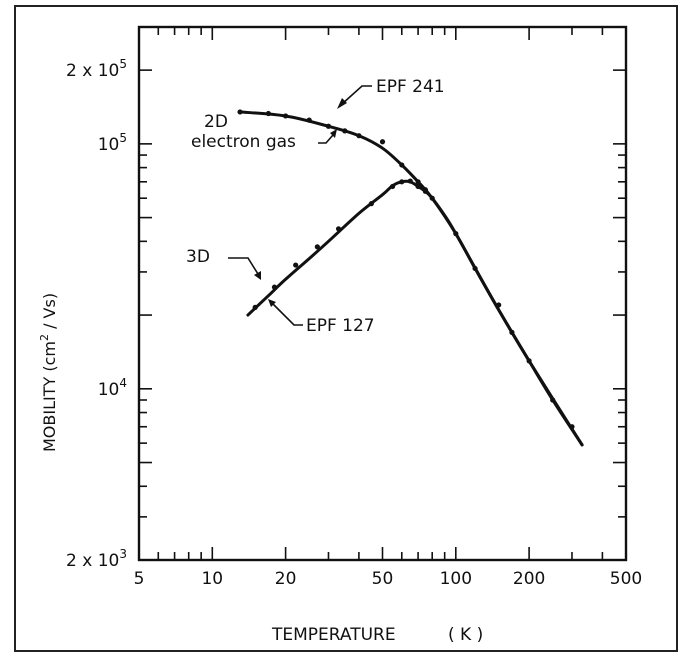  I want to click on x-axis-unit: ( K ), so click(465, 635).